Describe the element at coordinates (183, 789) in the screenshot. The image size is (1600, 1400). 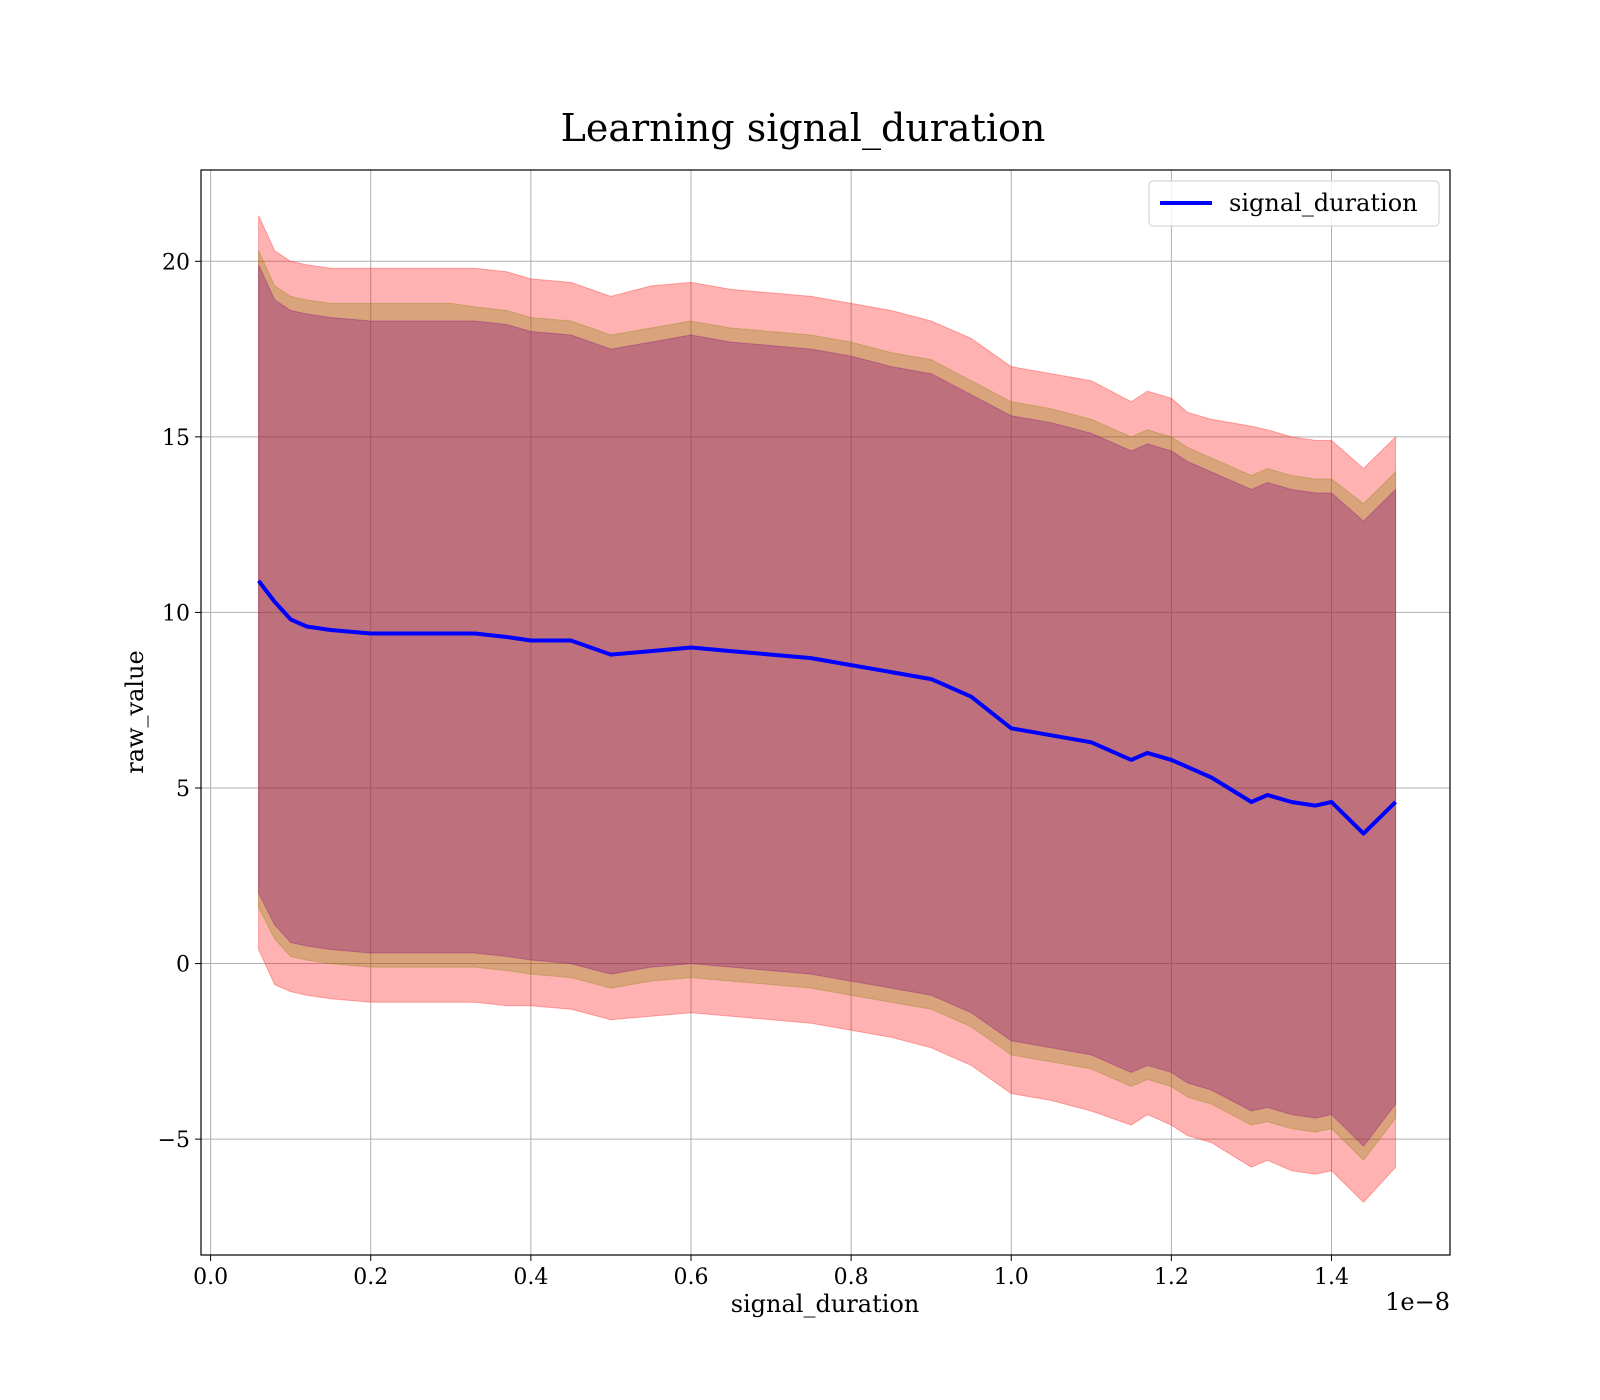
I see `y-tick-label: 5` at that location.